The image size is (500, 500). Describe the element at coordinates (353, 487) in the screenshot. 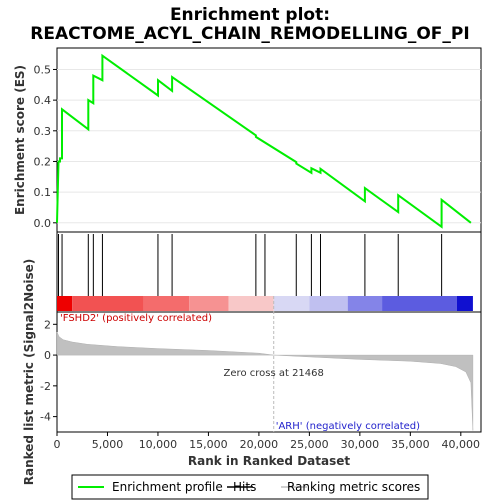

I see `legend-label: Ranking metric scores` at that location.